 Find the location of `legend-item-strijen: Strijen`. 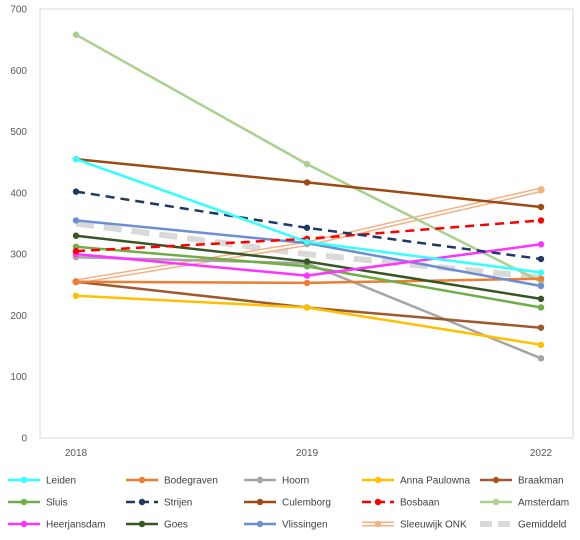

legend-item-strijen: Strijen is located at coordinates (159, 503).